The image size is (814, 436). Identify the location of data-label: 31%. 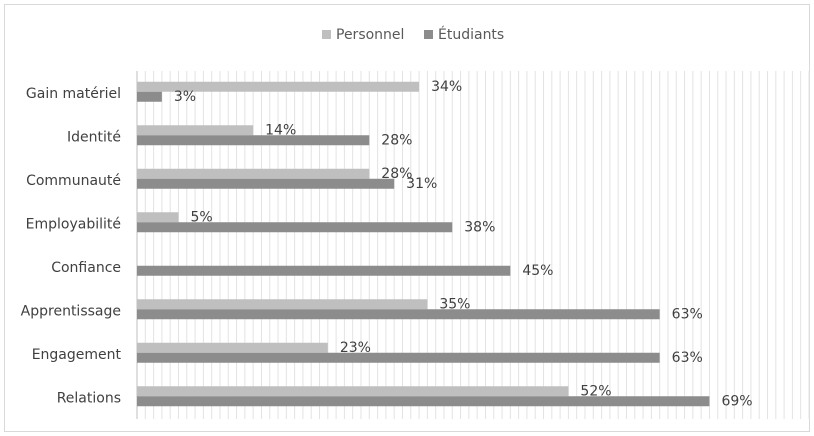
(421, 184).